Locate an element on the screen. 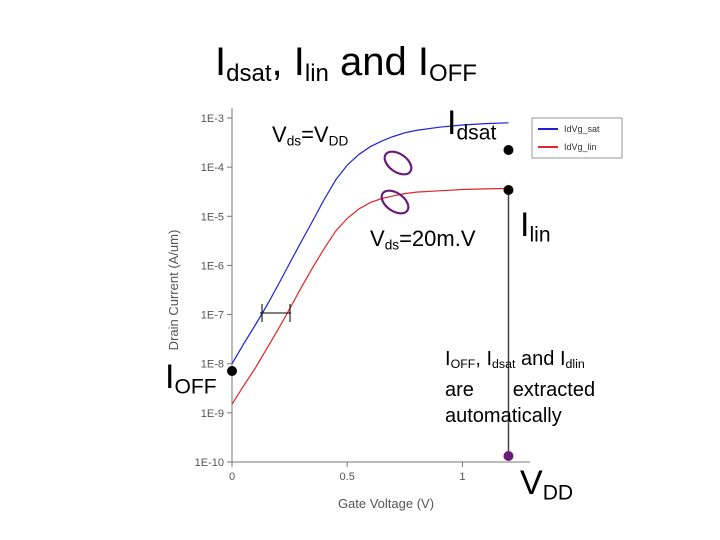  sat-region-ellipse is located at coordinates (398, 163).